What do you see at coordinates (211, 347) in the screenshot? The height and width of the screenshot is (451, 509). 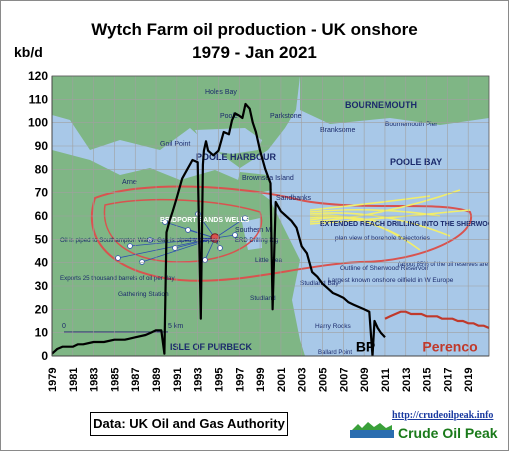 I see `map-label-isle-of-purbeck: ISLE OF PURBECK` at bounding box center [211, 347].